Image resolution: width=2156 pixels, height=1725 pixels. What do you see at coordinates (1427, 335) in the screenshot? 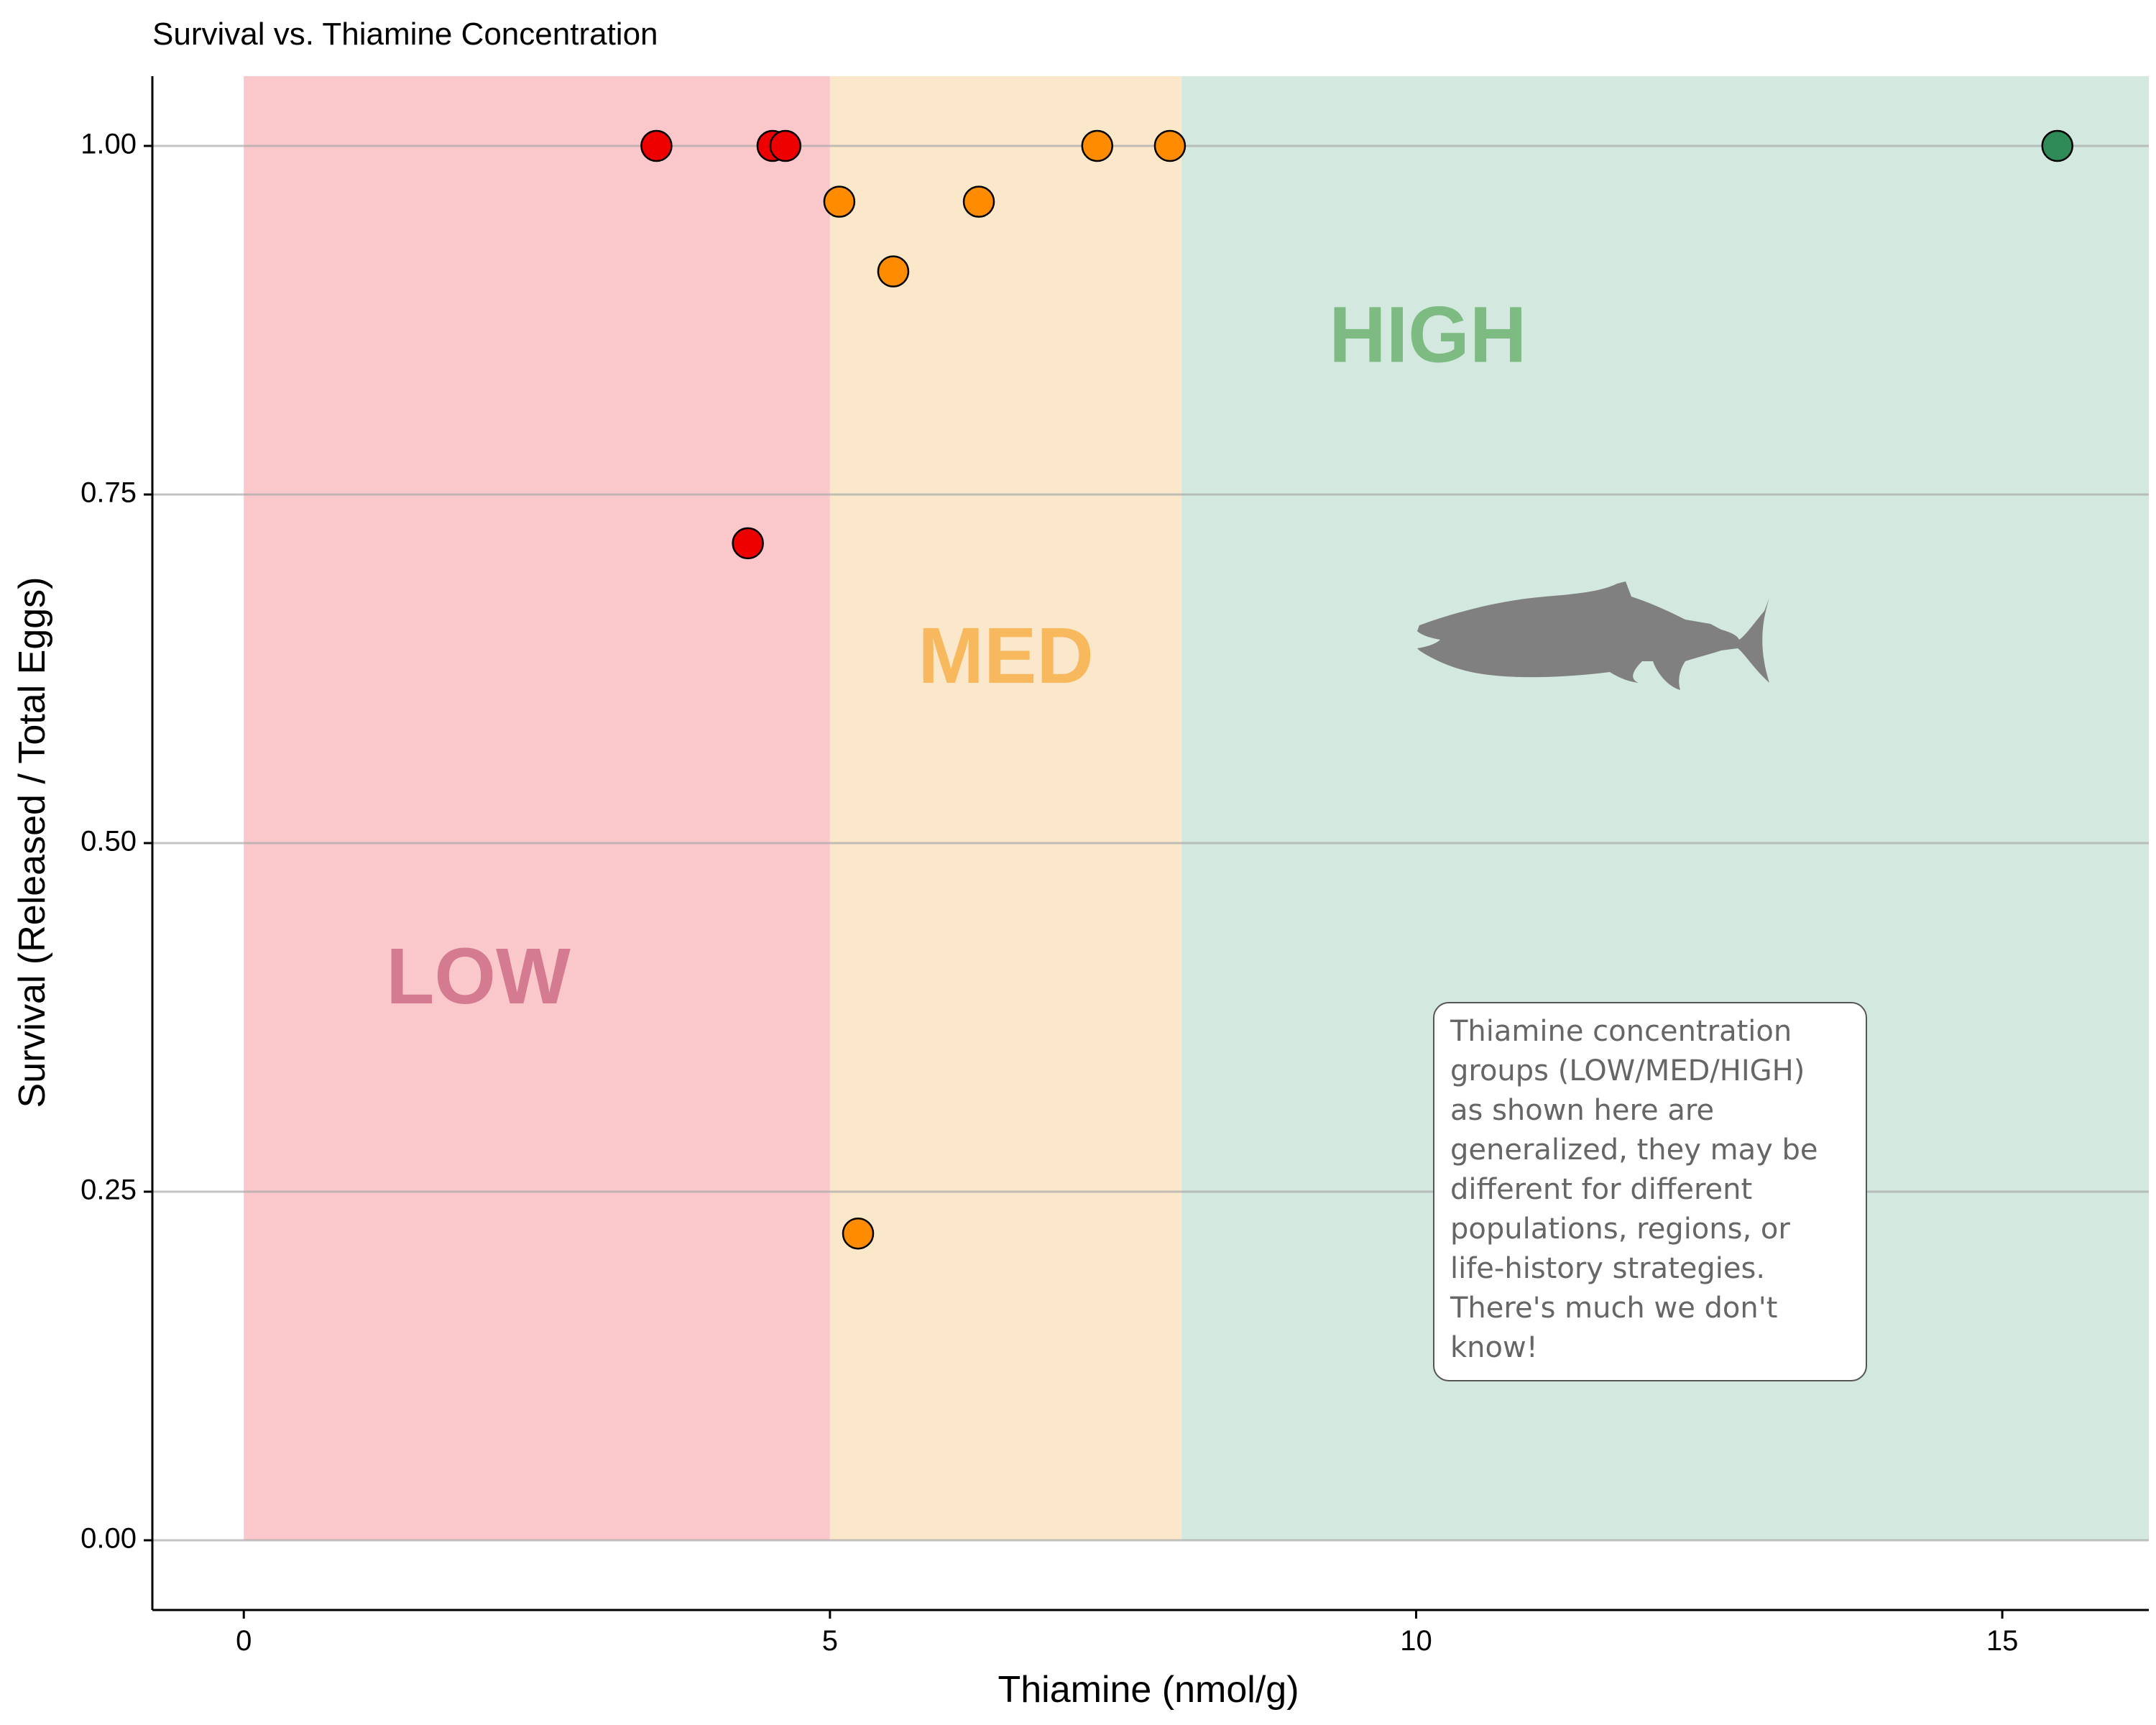
I see `zone-label-high: HIGH` at bounding box center [1427, 335].